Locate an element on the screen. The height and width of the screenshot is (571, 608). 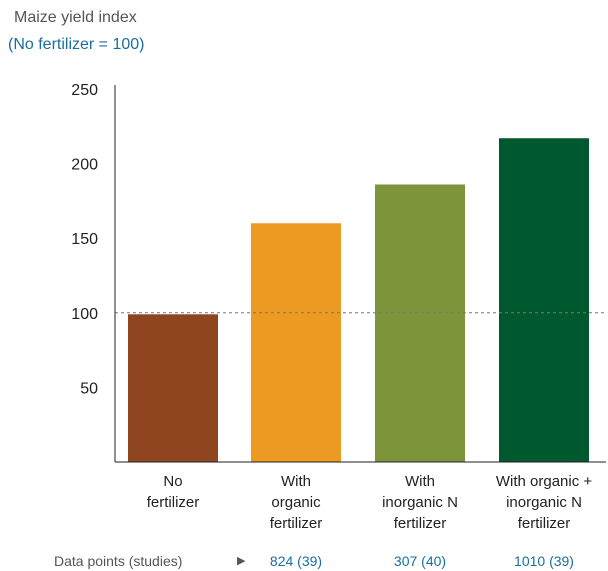
play-arrow-icon: ▶ is located at coordinates (241, 561).